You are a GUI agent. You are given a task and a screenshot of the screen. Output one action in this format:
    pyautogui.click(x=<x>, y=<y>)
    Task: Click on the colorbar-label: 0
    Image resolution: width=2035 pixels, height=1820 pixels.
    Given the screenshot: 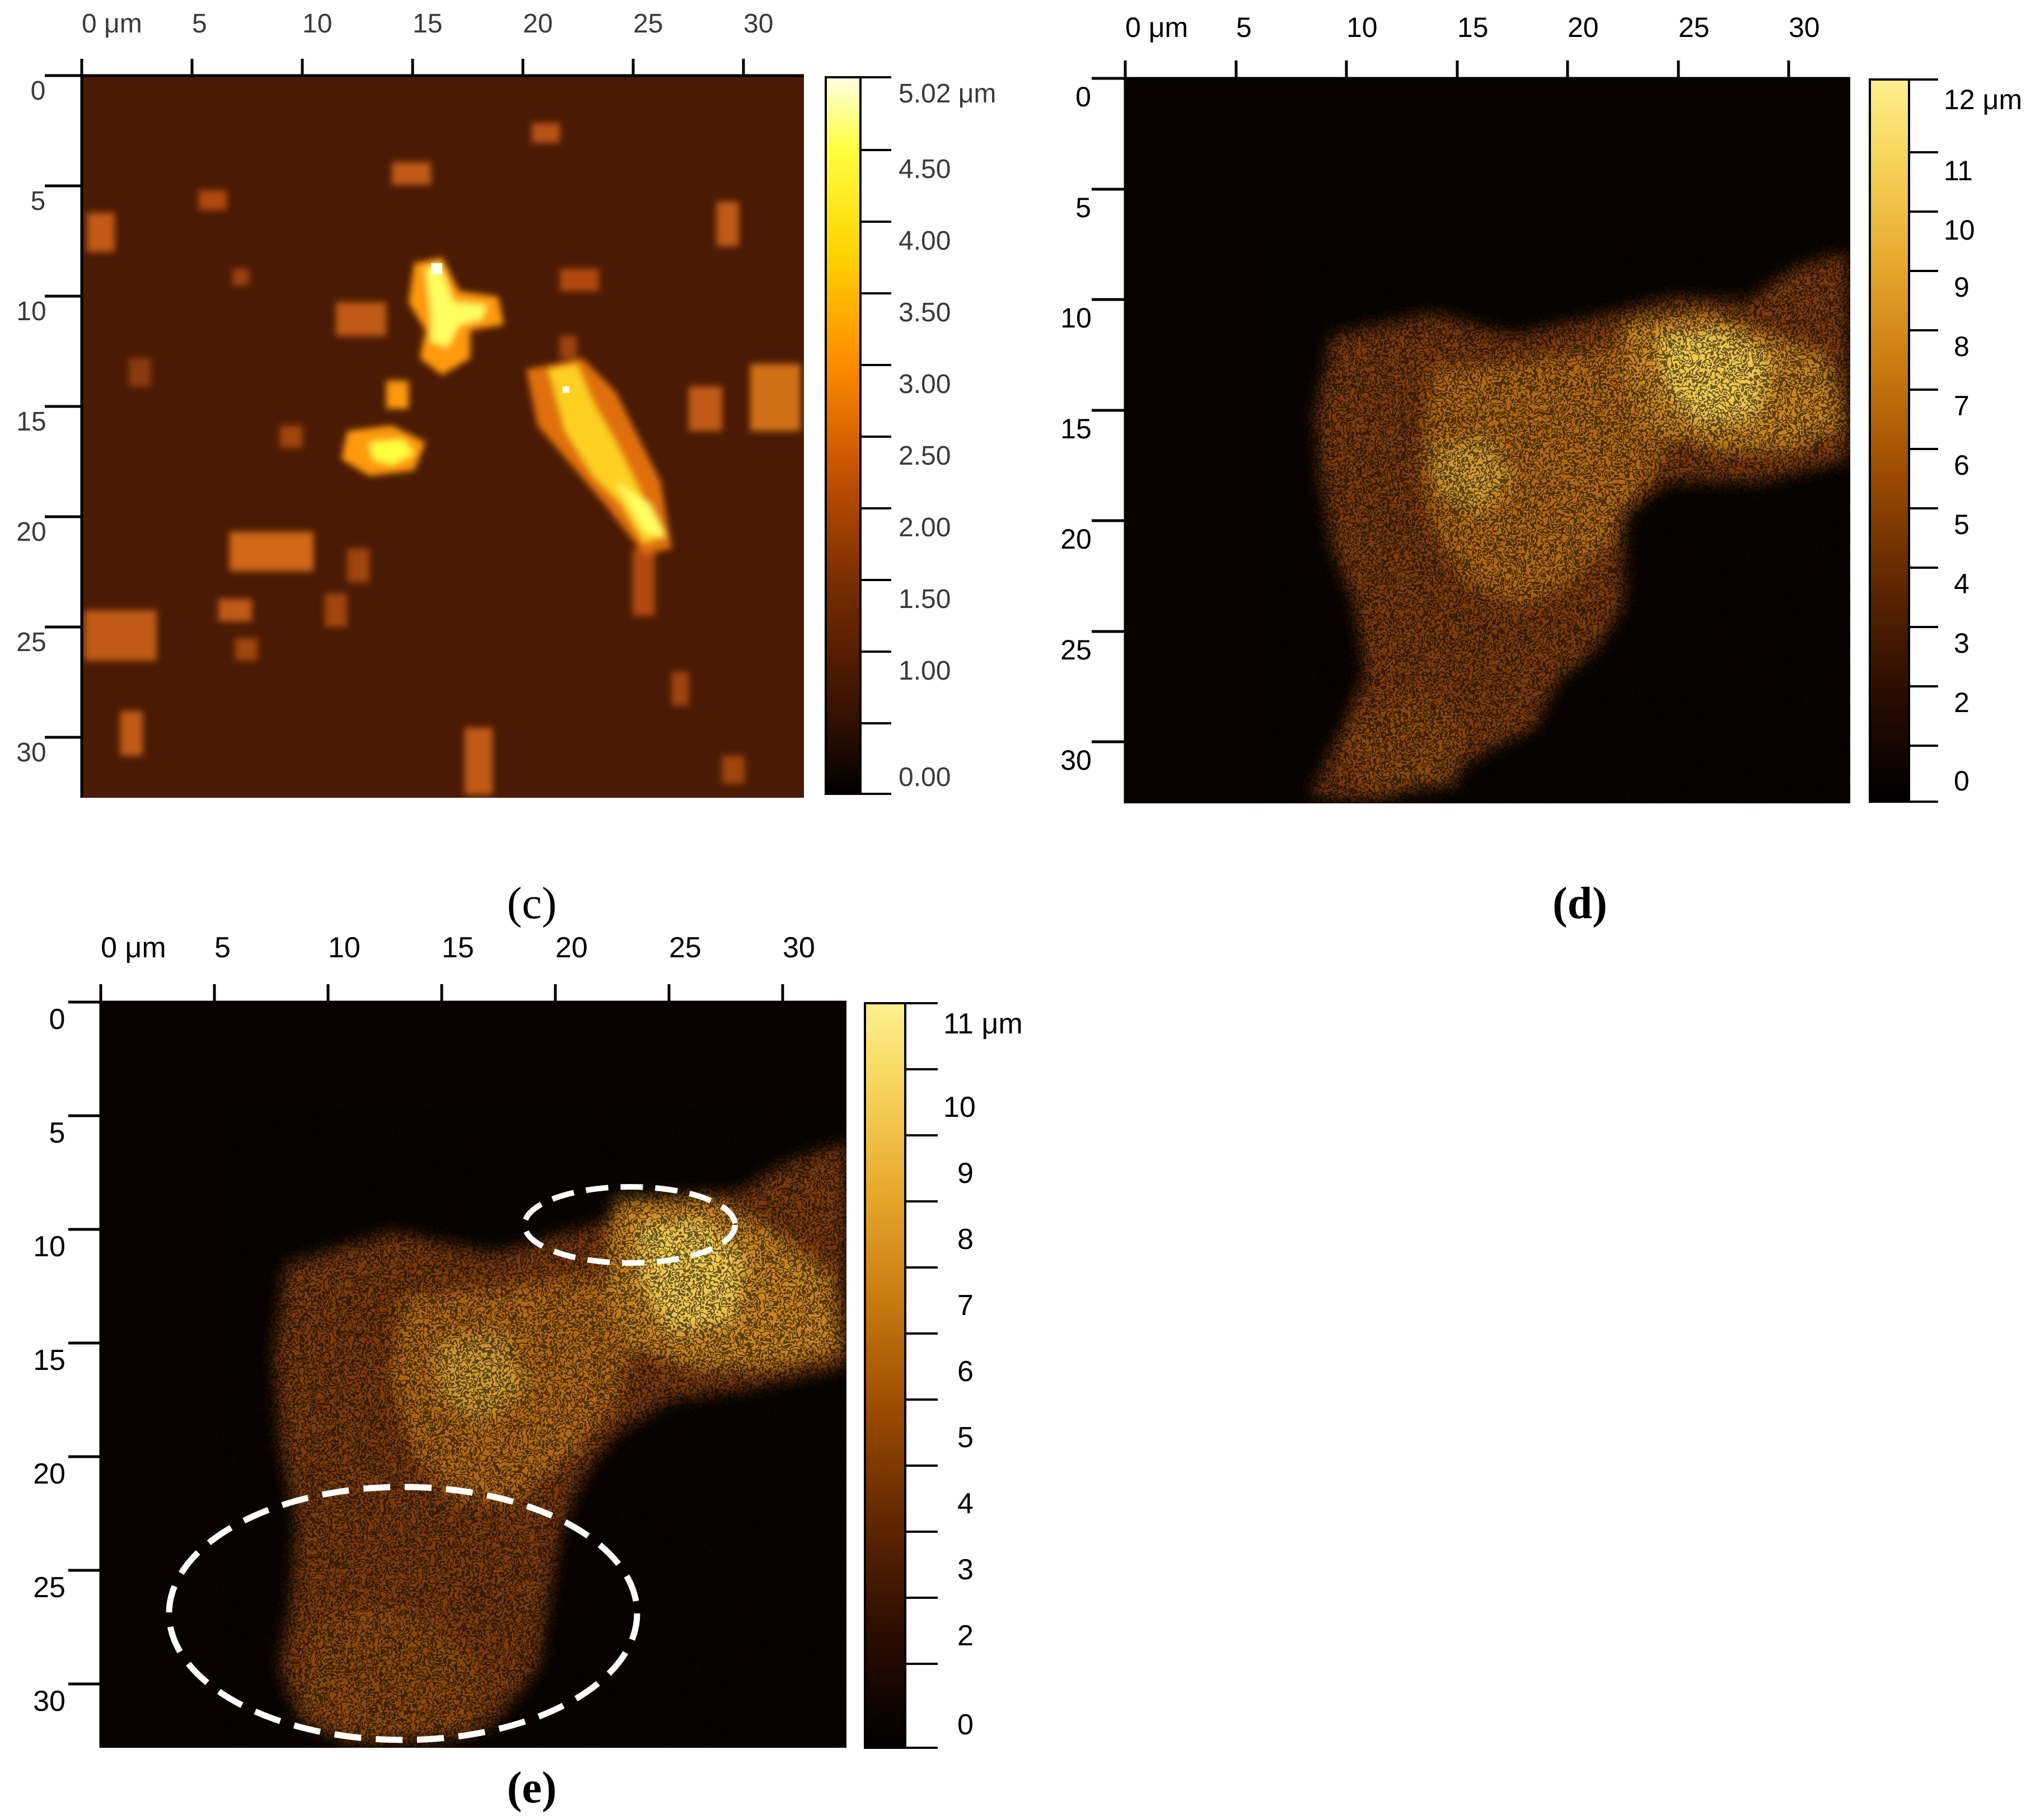 What is the action you would take?
    pyautogui.click(x=1961, y=781)
    